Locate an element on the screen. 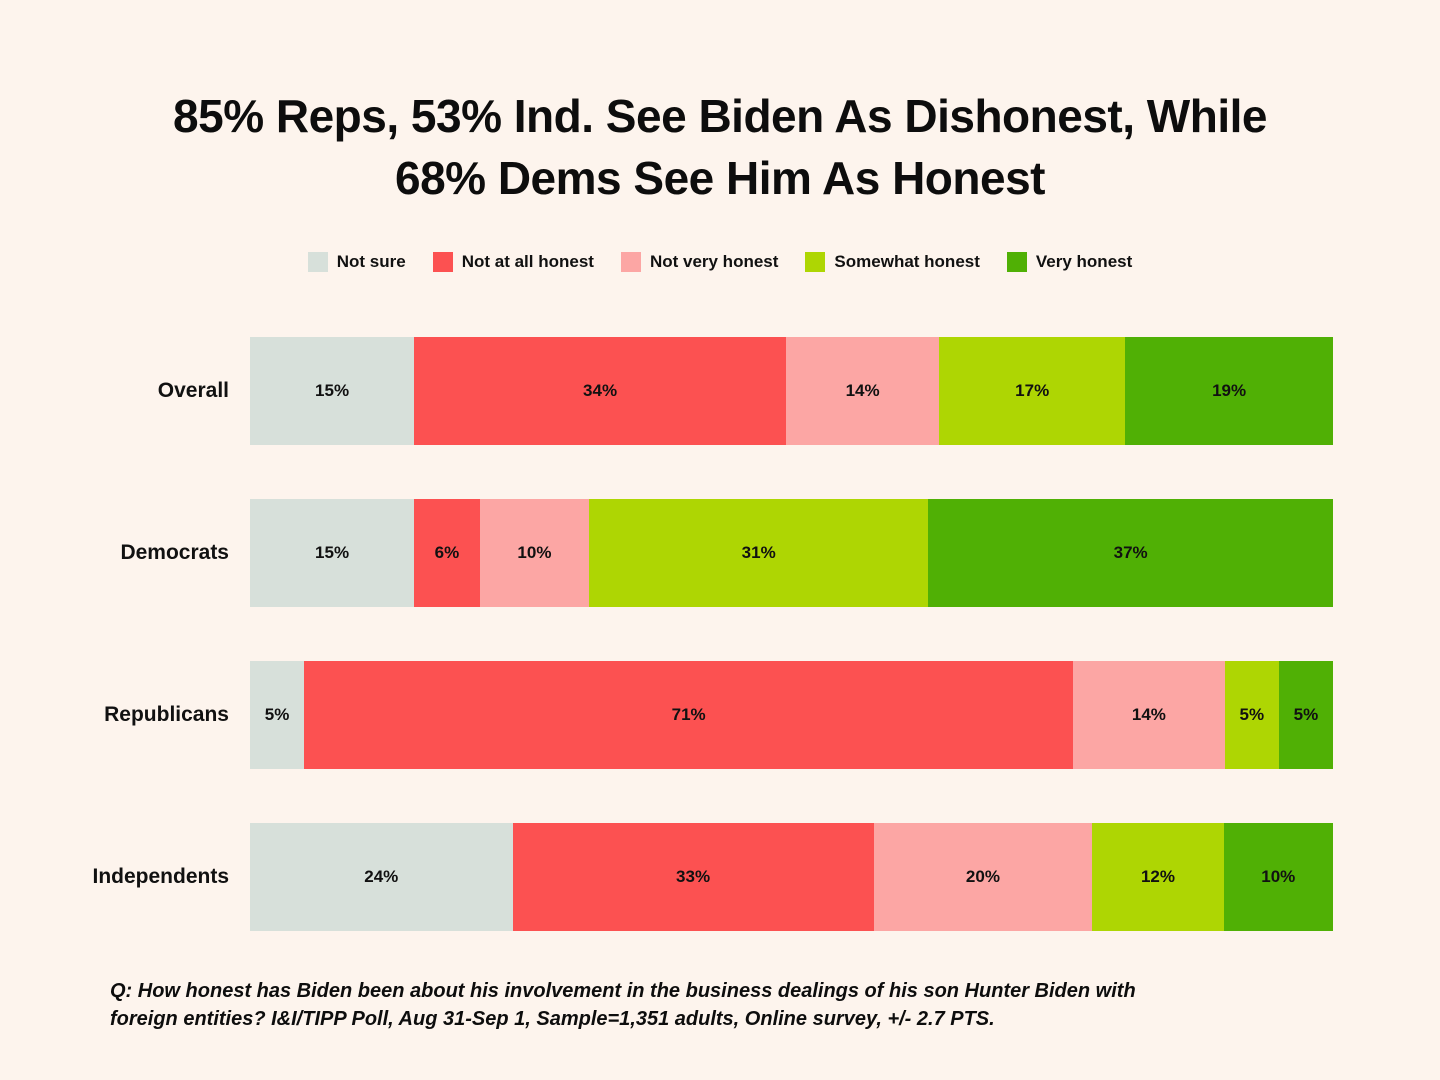  bar-segment: 17% is located at coordinates (1032, 391).